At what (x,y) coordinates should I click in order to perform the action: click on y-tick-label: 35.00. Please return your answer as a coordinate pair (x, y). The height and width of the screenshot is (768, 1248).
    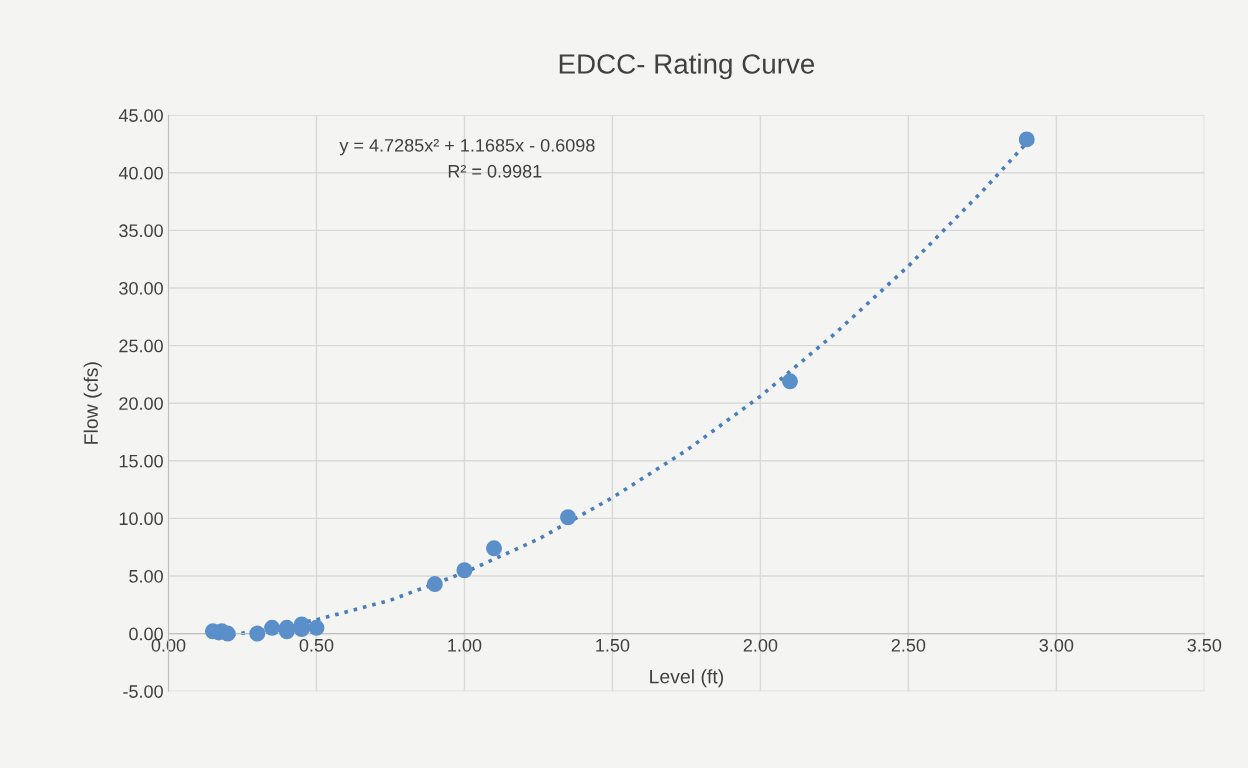
    Looking at the image, I should click on (141, 231).